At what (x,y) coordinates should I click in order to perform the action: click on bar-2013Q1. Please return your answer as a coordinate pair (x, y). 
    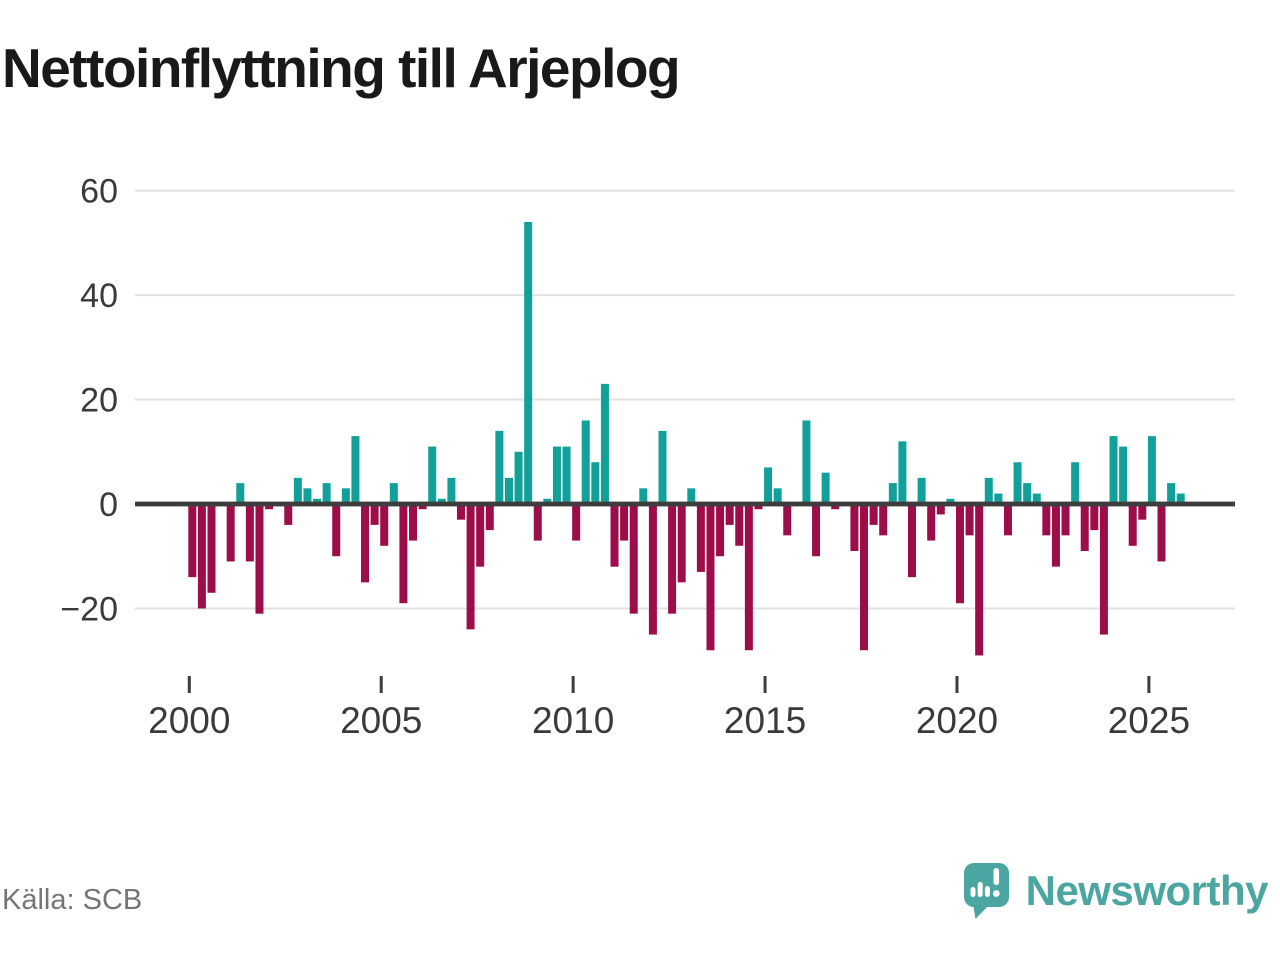
    Looking at the image, I should click on (691, 496).